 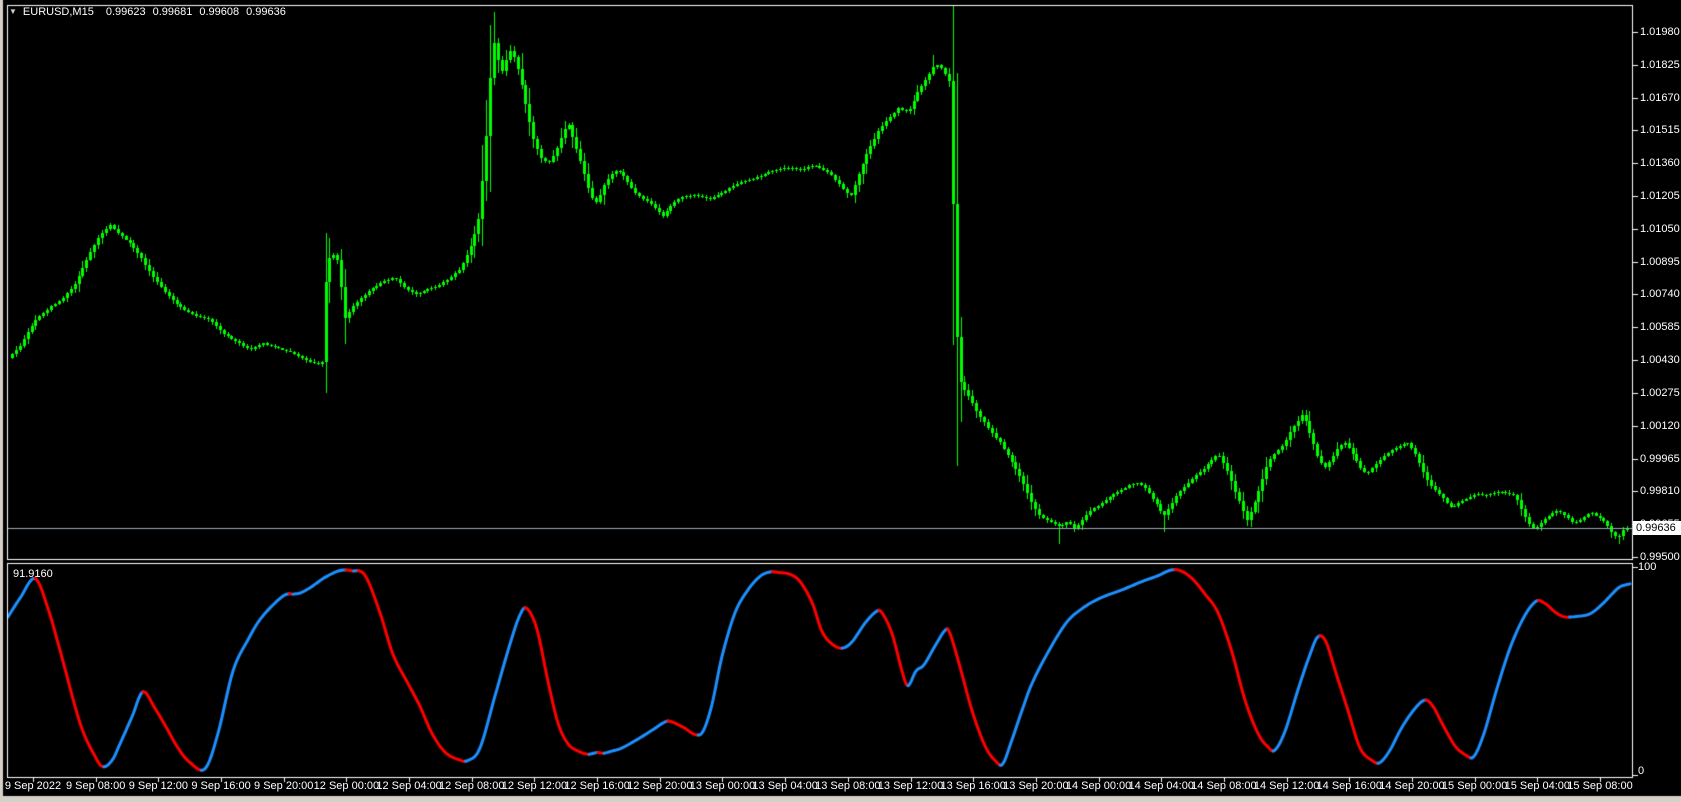 I want to click on time-axis-label: 13 Sep 12:00, so click(x=910, y=786).